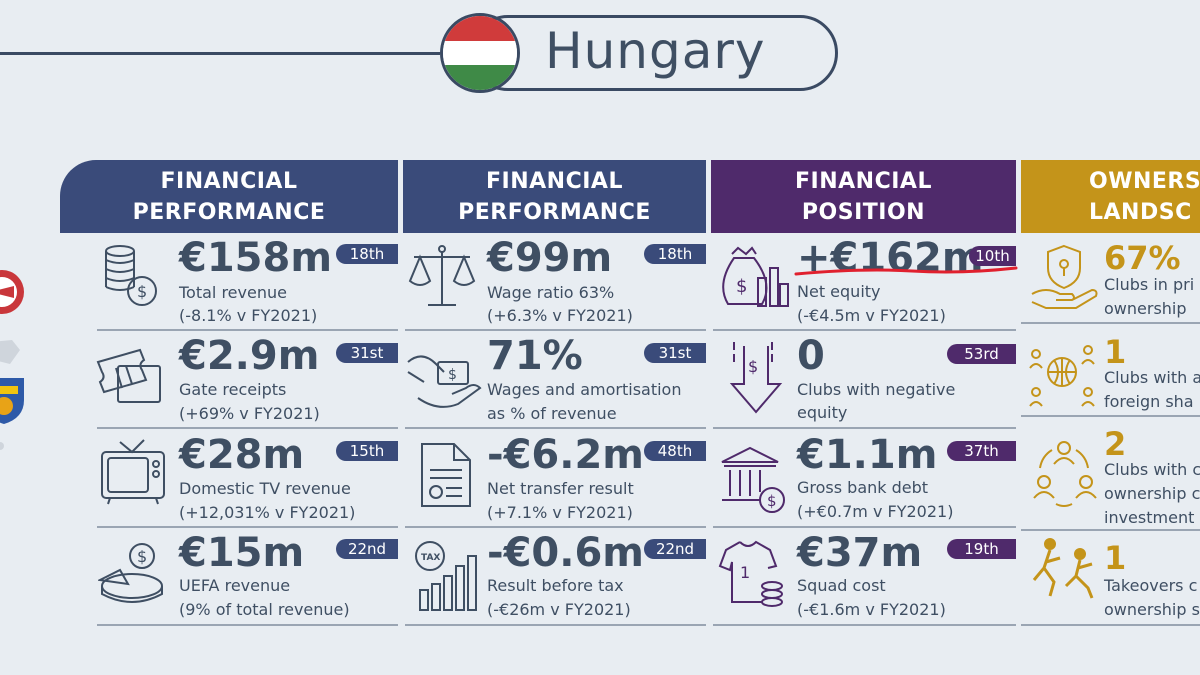  Describe the element at coordinates (1065, 568) in the screenshot. I see `players-icon` at that location.